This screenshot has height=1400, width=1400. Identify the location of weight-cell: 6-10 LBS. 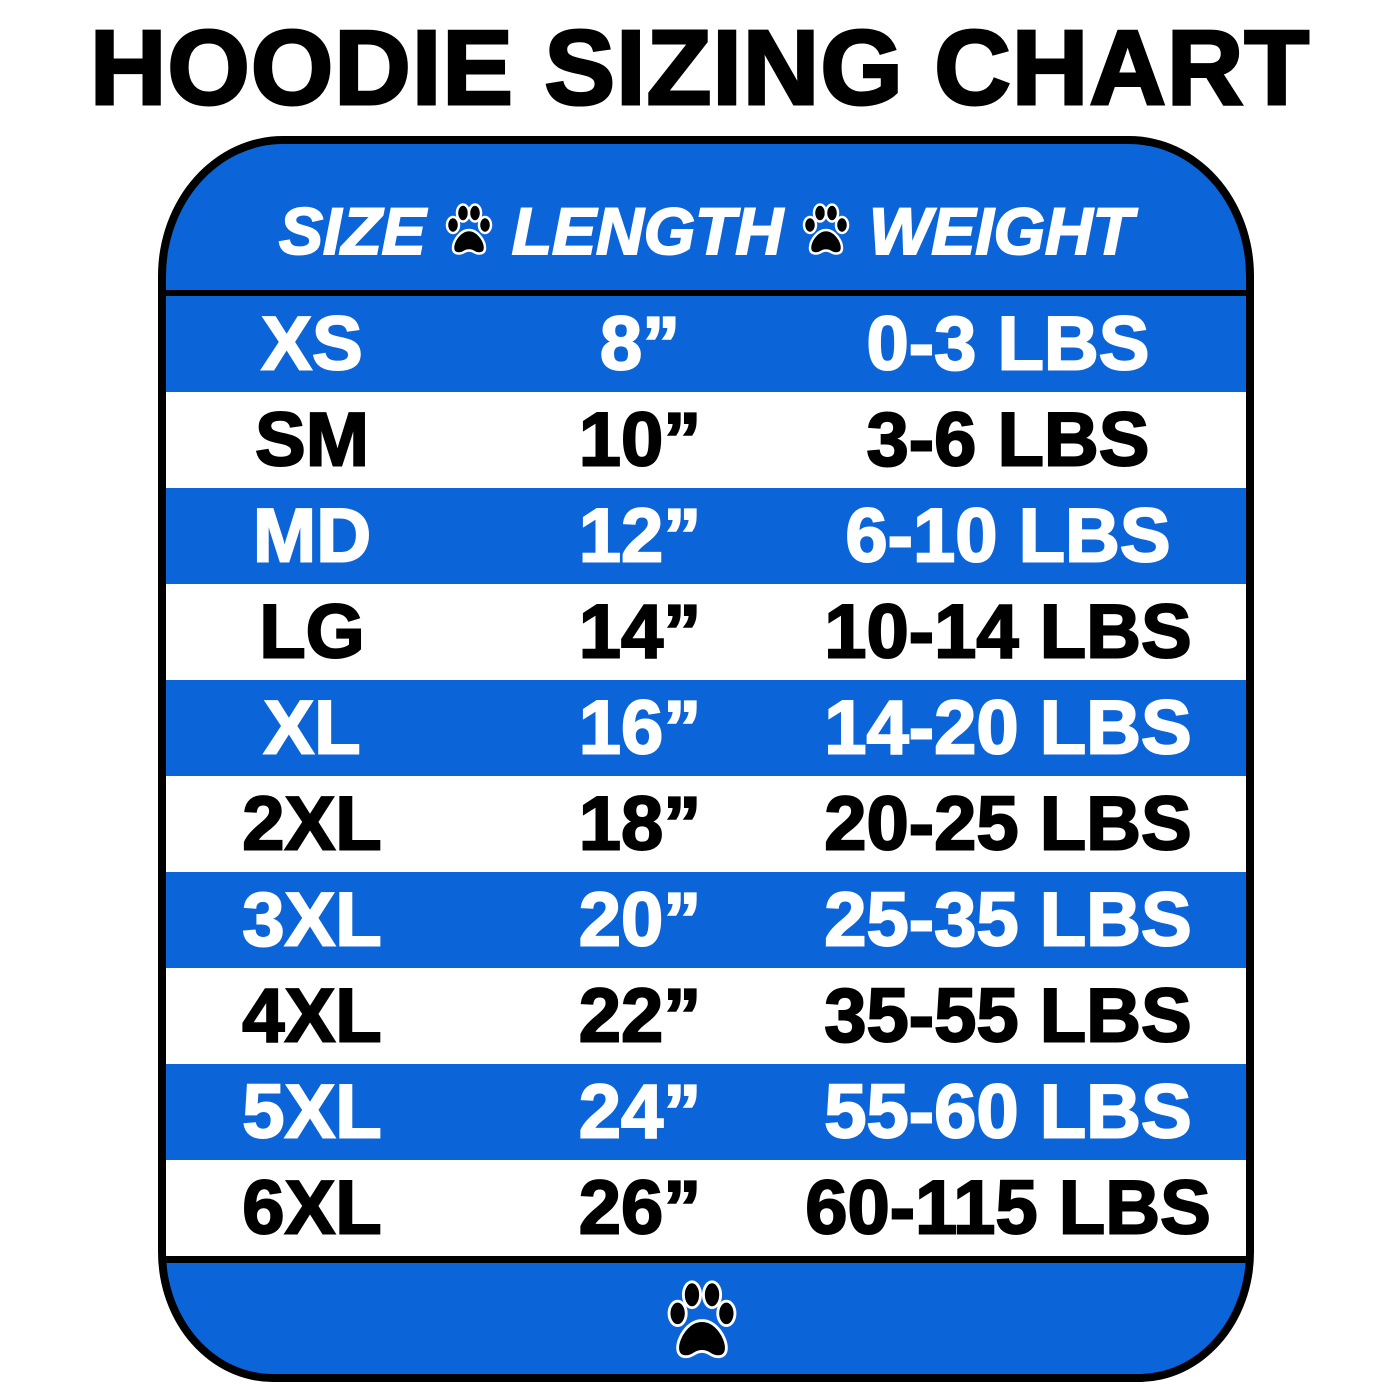
(1007, 536).